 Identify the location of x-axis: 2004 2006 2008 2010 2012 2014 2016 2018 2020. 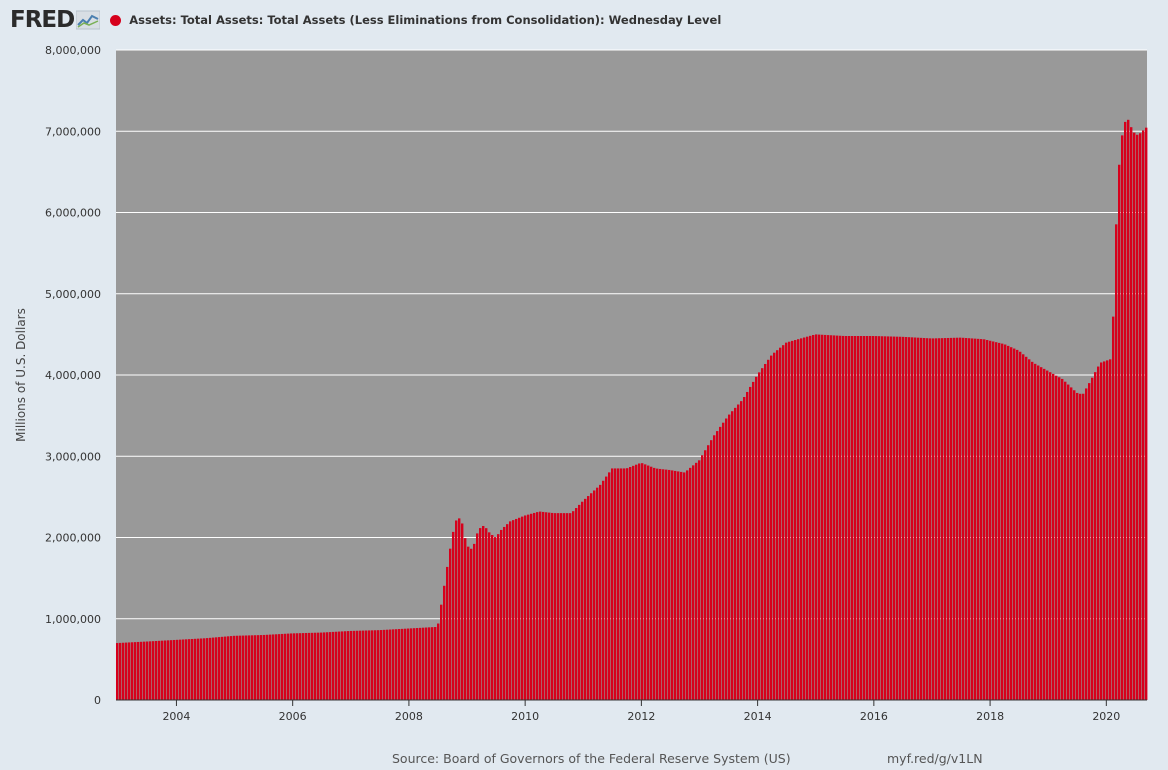
(641, 711).